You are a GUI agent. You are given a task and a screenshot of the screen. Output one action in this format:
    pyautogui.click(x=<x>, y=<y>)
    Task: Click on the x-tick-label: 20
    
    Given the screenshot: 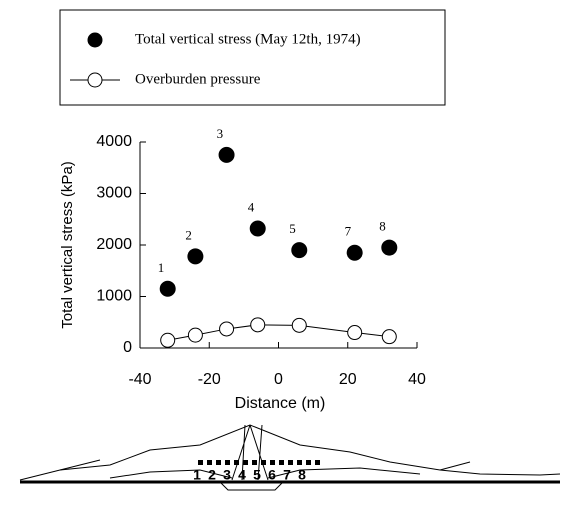 What is the action you would take?
    pyautogui.click(x=348, y=379)
    